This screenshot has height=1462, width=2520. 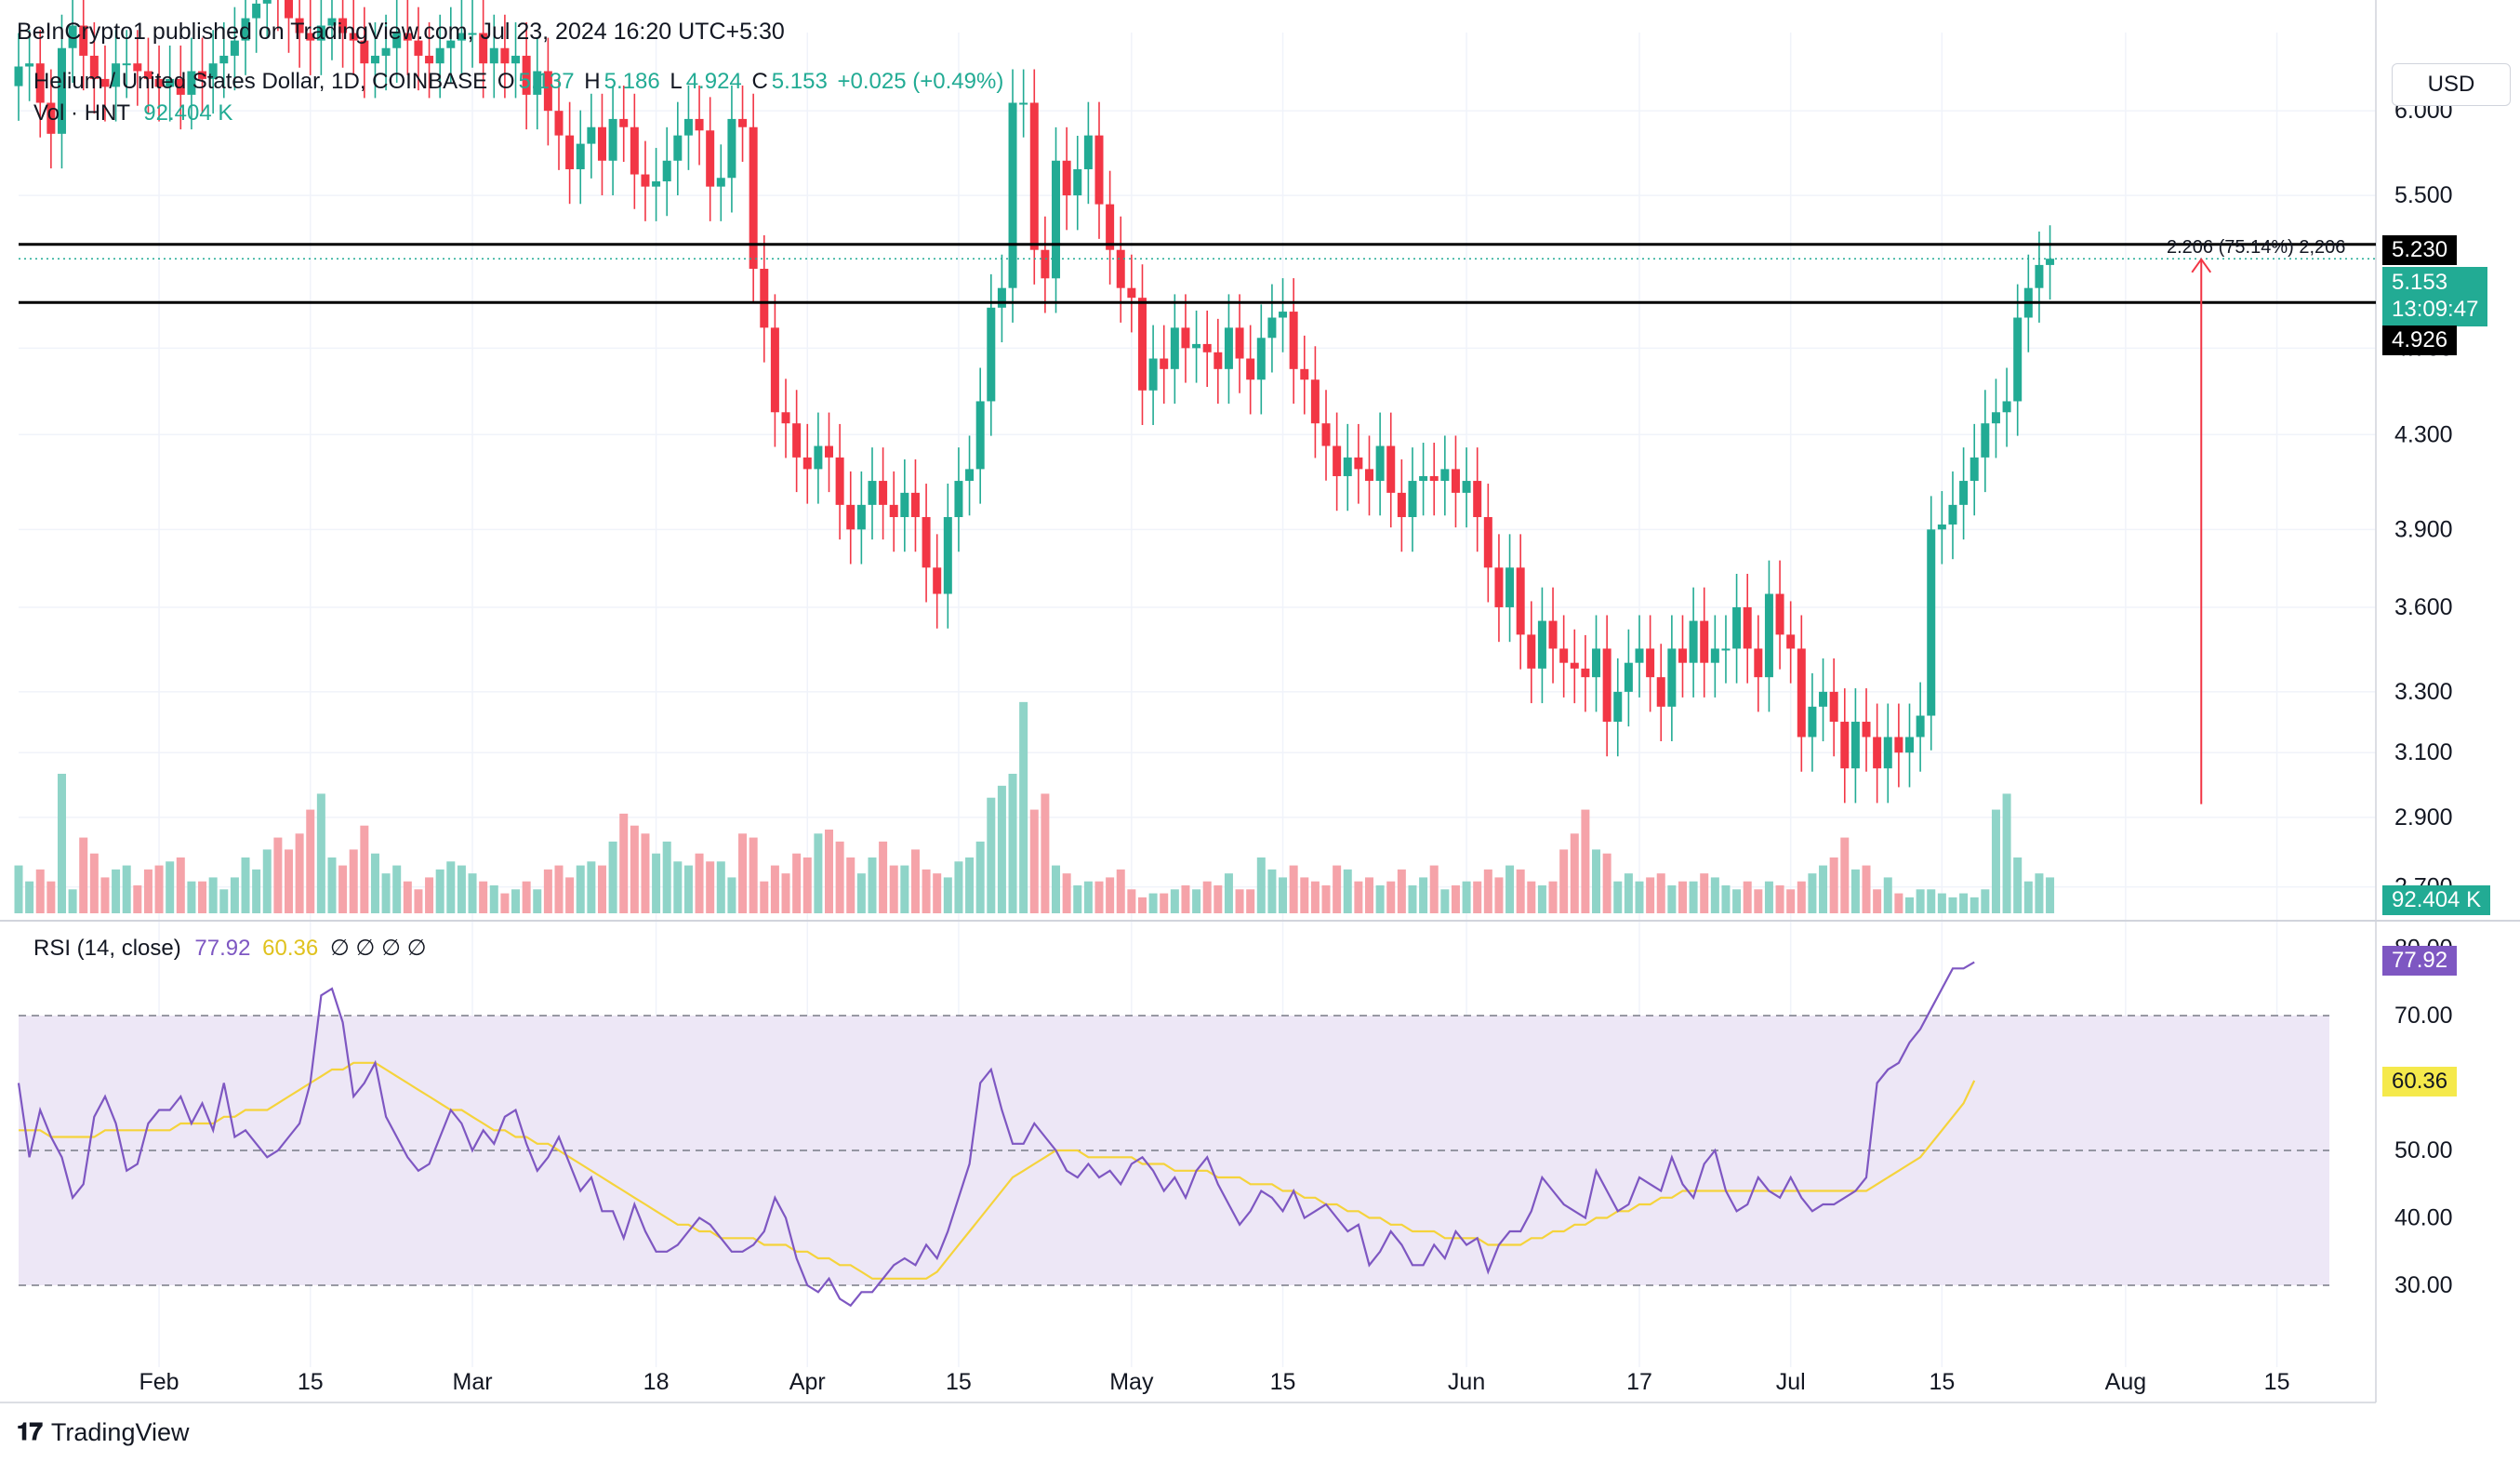 What do you see at coordinates (2451, 85) in the screenshot?
I see `currency-button: USD` at bounding box center [2451, 85].